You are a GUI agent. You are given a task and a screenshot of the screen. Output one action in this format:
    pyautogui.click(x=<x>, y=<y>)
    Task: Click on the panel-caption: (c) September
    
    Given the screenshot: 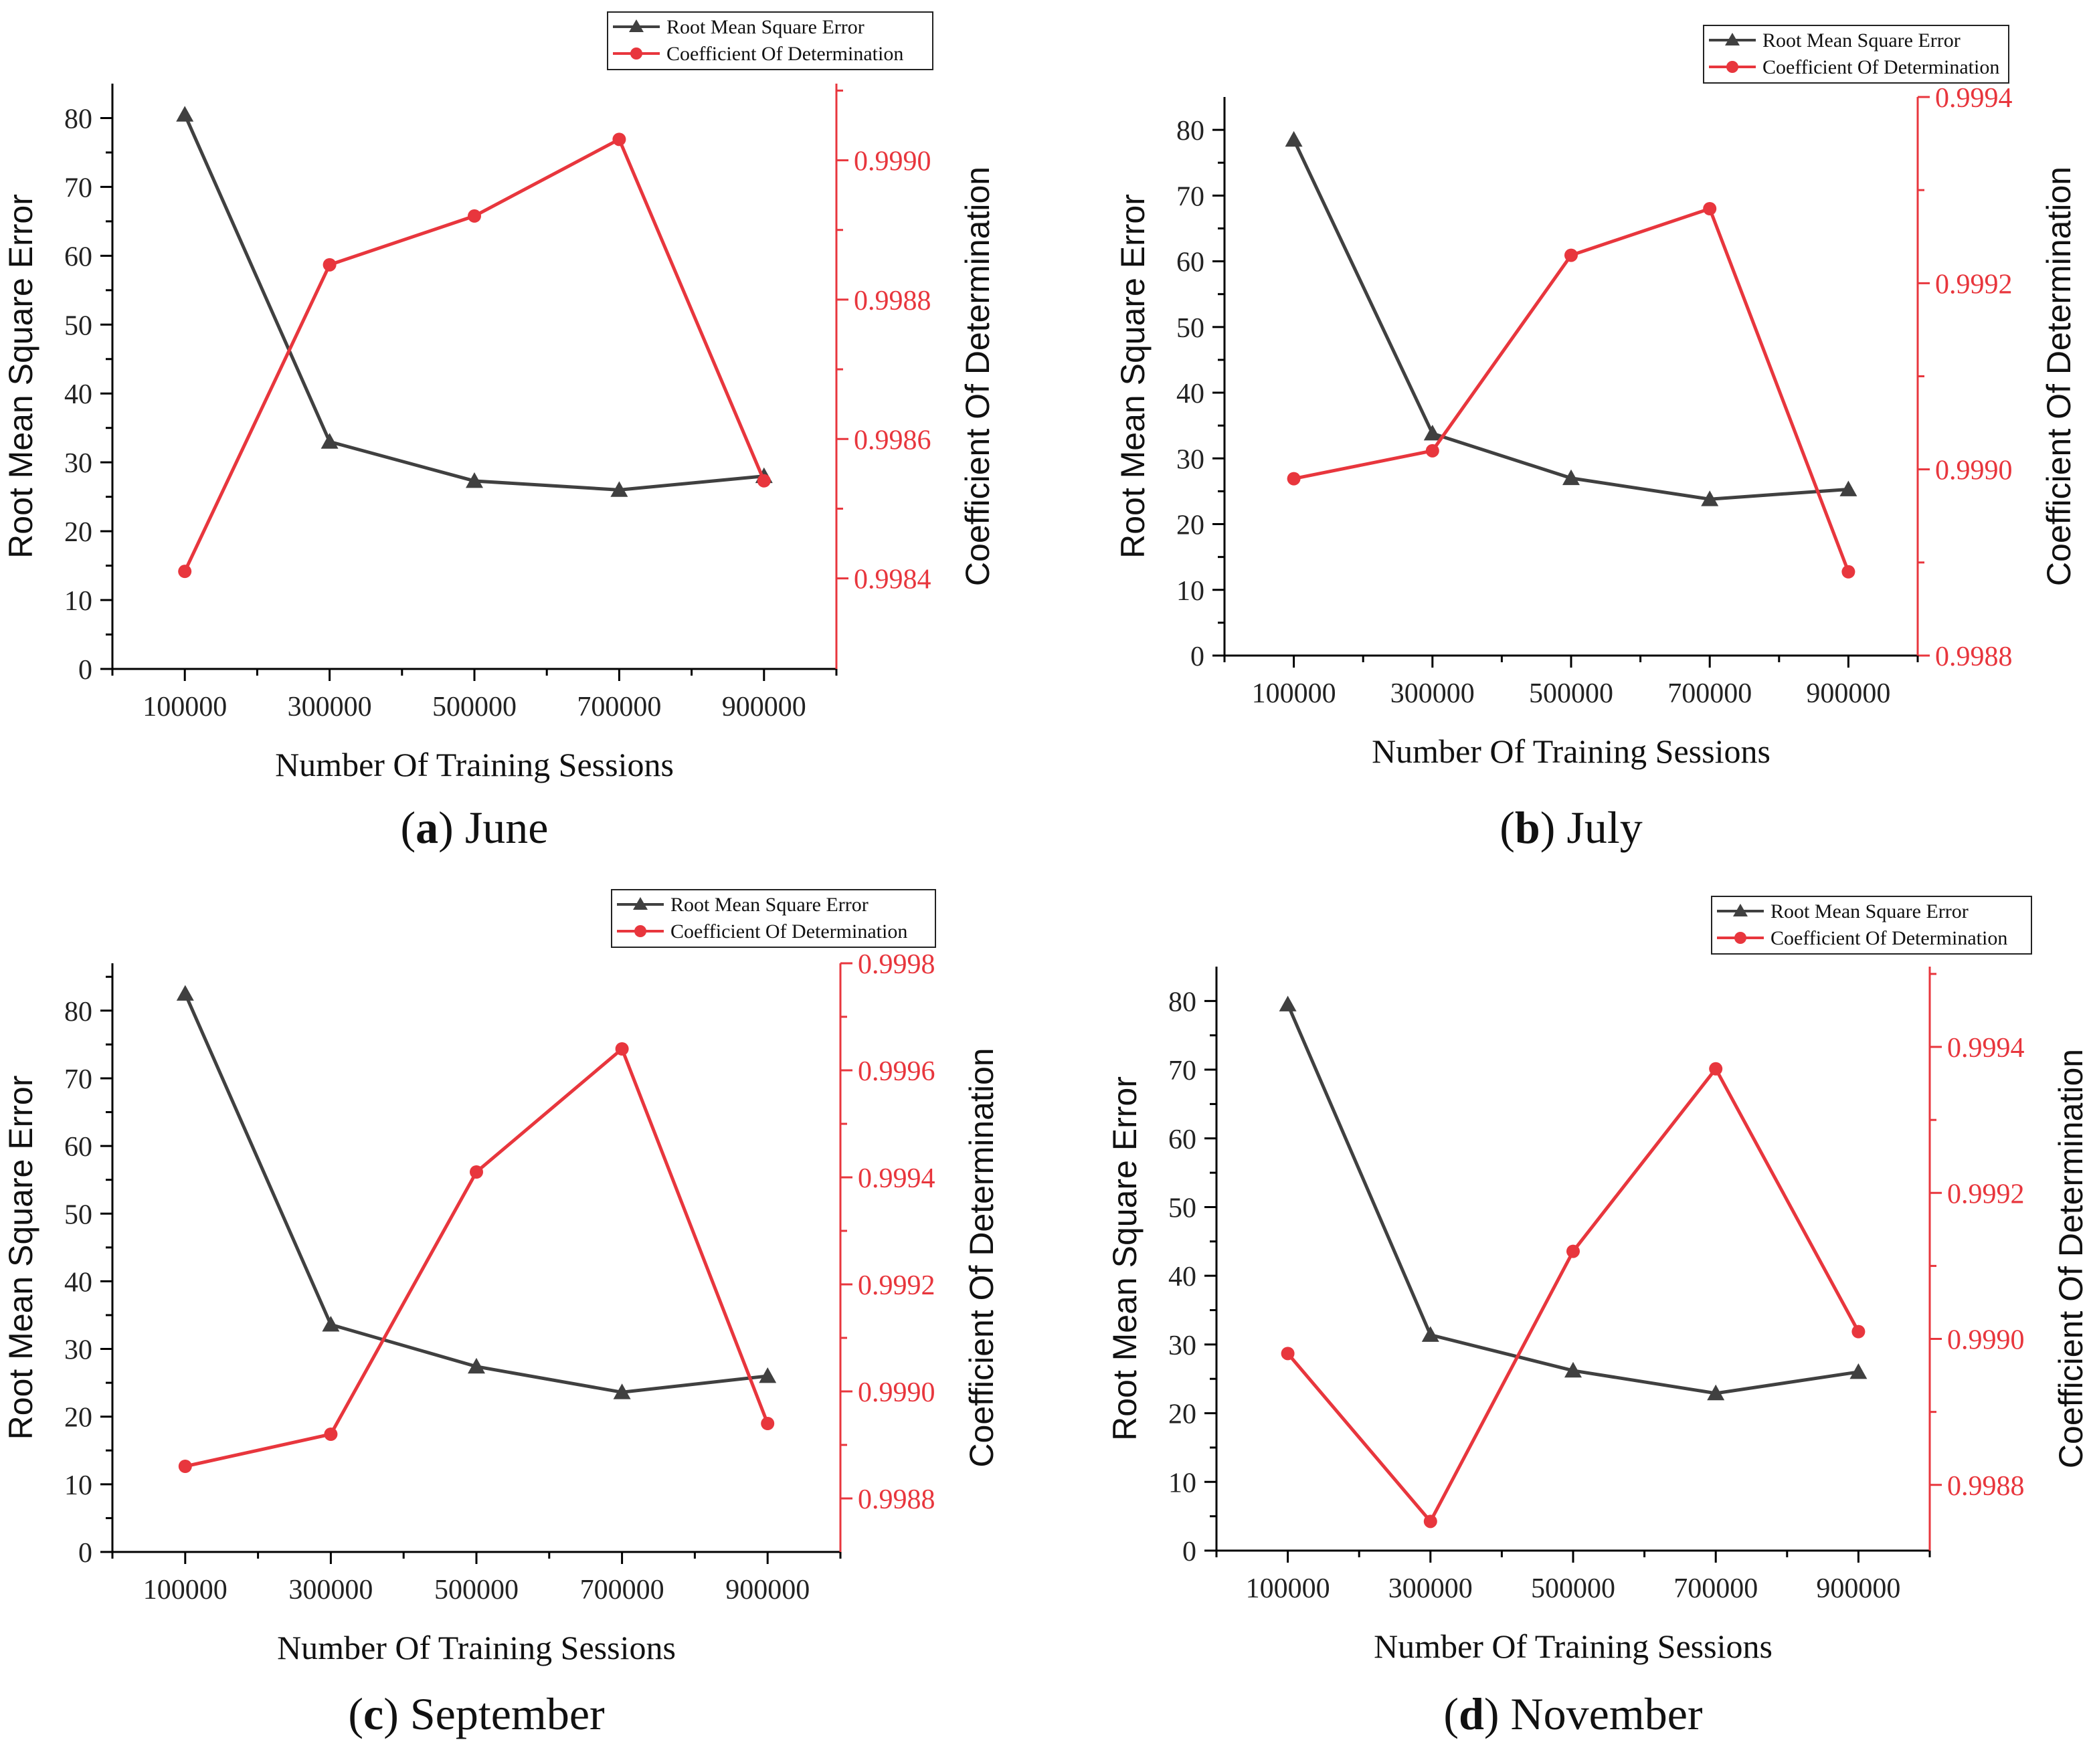 What is the action you would take?
    pyautogui.click(x=476, y=1713)
    